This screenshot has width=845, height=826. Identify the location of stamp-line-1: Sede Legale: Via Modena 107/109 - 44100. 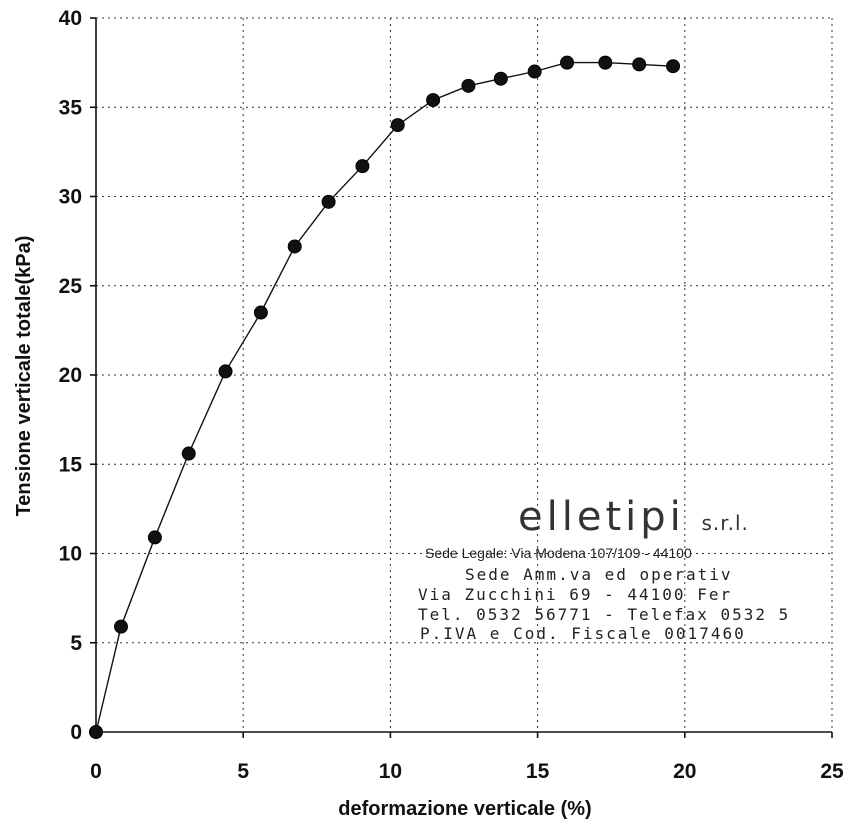
(558, 553).